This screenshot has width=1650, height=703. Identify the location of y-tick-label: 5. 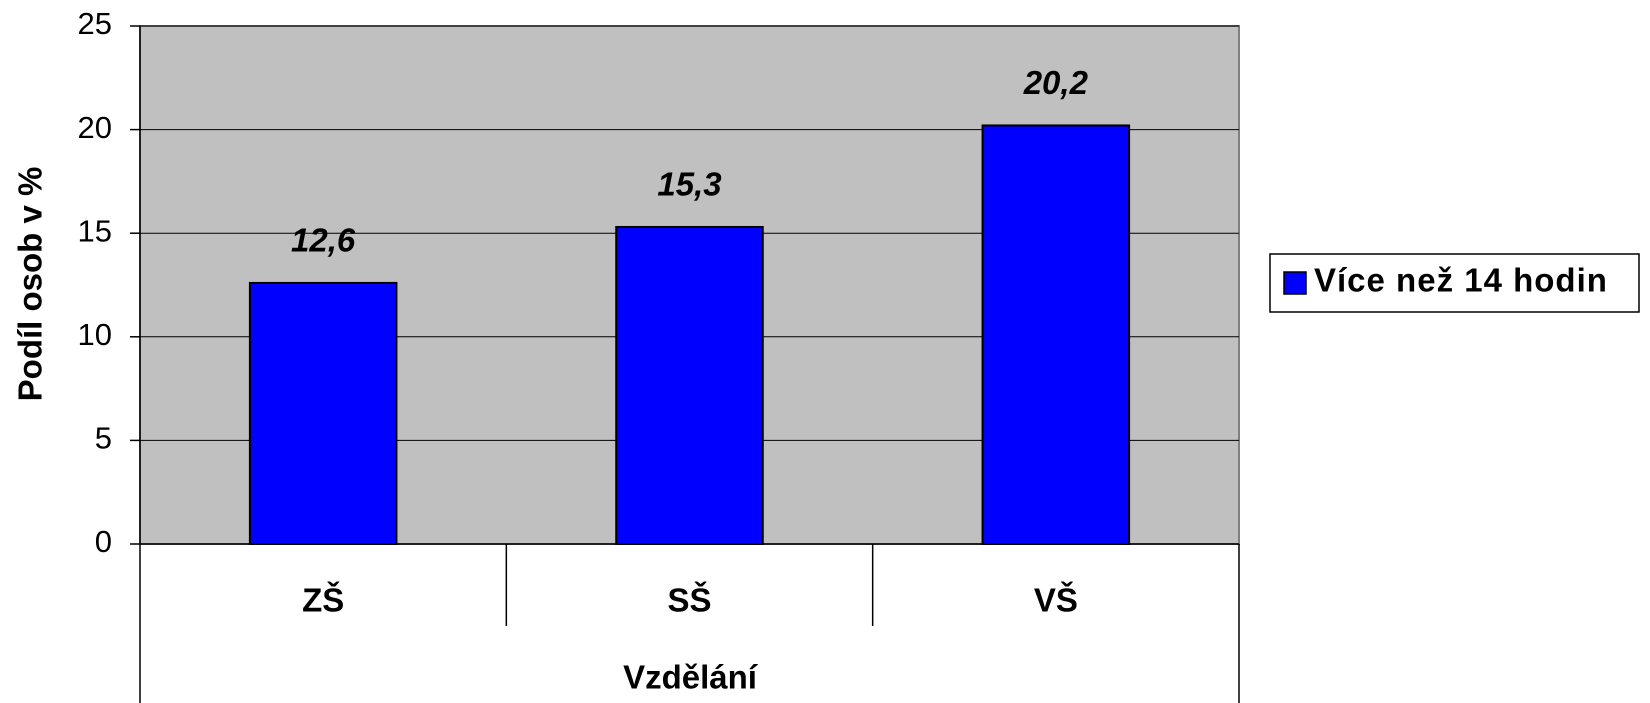
(103, 438).